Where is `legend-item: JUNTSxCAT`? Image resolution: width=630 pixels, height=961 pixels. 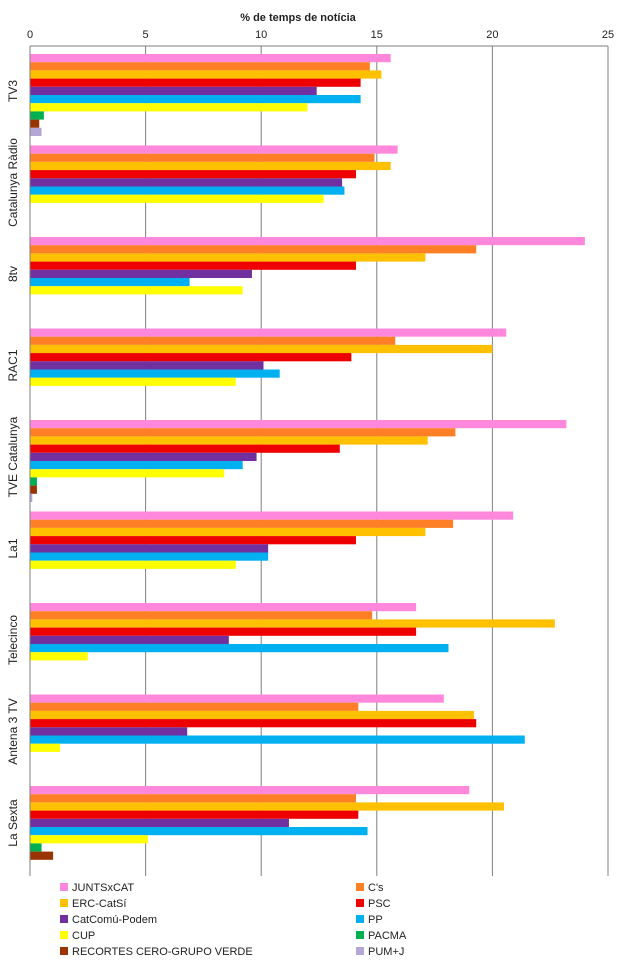
legend-item: JUNTSxCAT is located at coordinates (97, 888).